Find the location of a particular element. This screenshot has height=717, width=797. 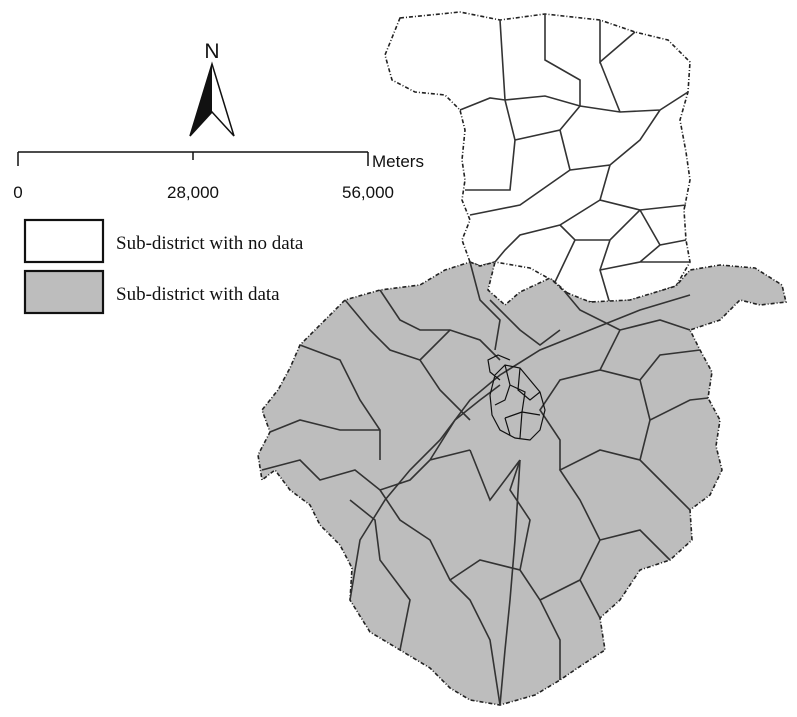

no-data-internal-boundaries is located at coordinates (574, 159).